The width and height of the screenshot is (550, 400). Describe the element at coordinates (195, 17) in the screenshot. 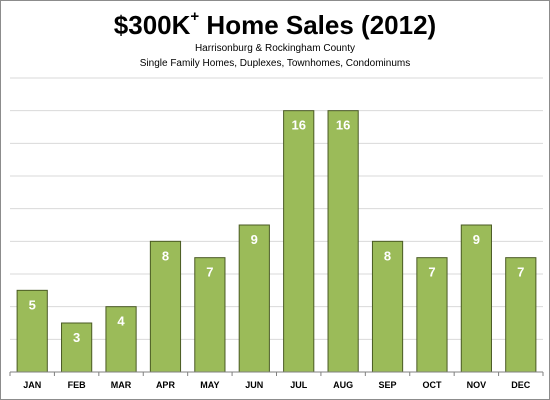

I see `chart-title-superscript: +` at that location.